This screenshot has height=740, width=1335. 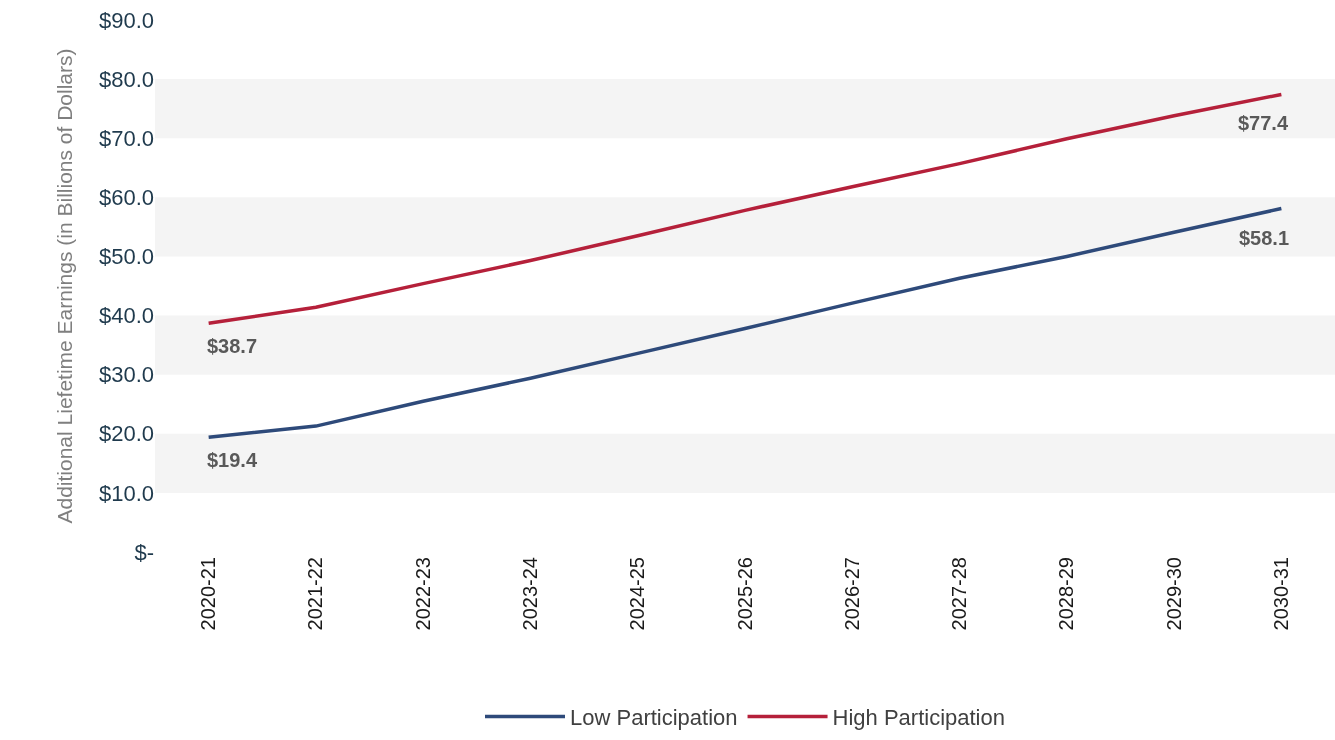 What do you see at coordinates (1280, 594) in the screenshot?
I see `x-tick-label: 2030-31` at bounding box center [1280, 594].